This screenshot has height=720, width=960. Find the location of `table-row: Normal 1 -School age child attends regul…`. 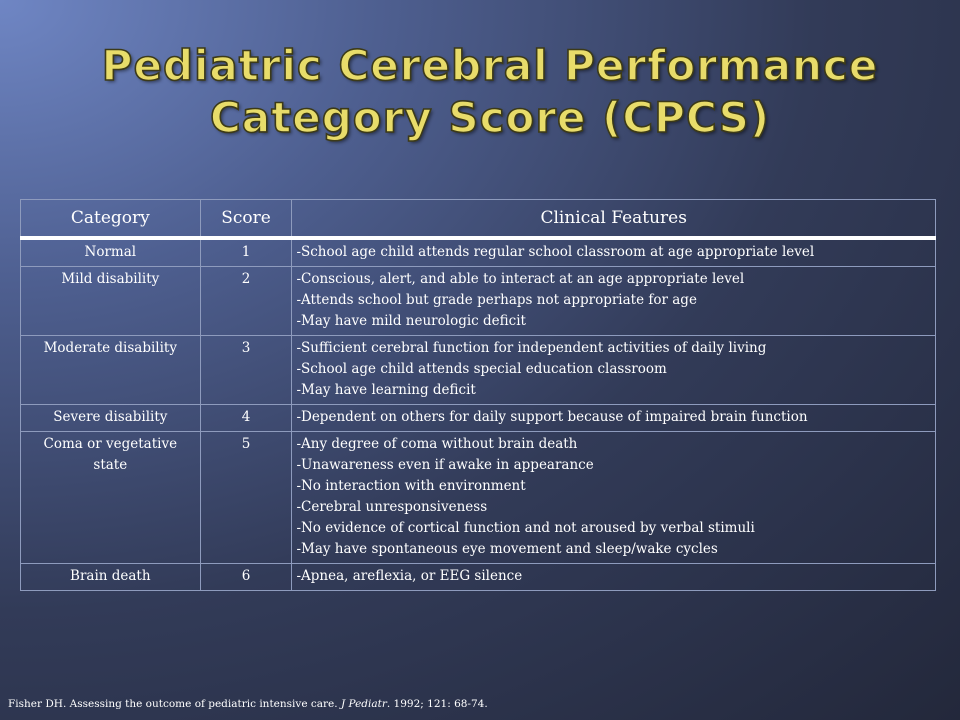

table-row: Normal 1 -School age child attends regul… is located at coordinates (478, 252).